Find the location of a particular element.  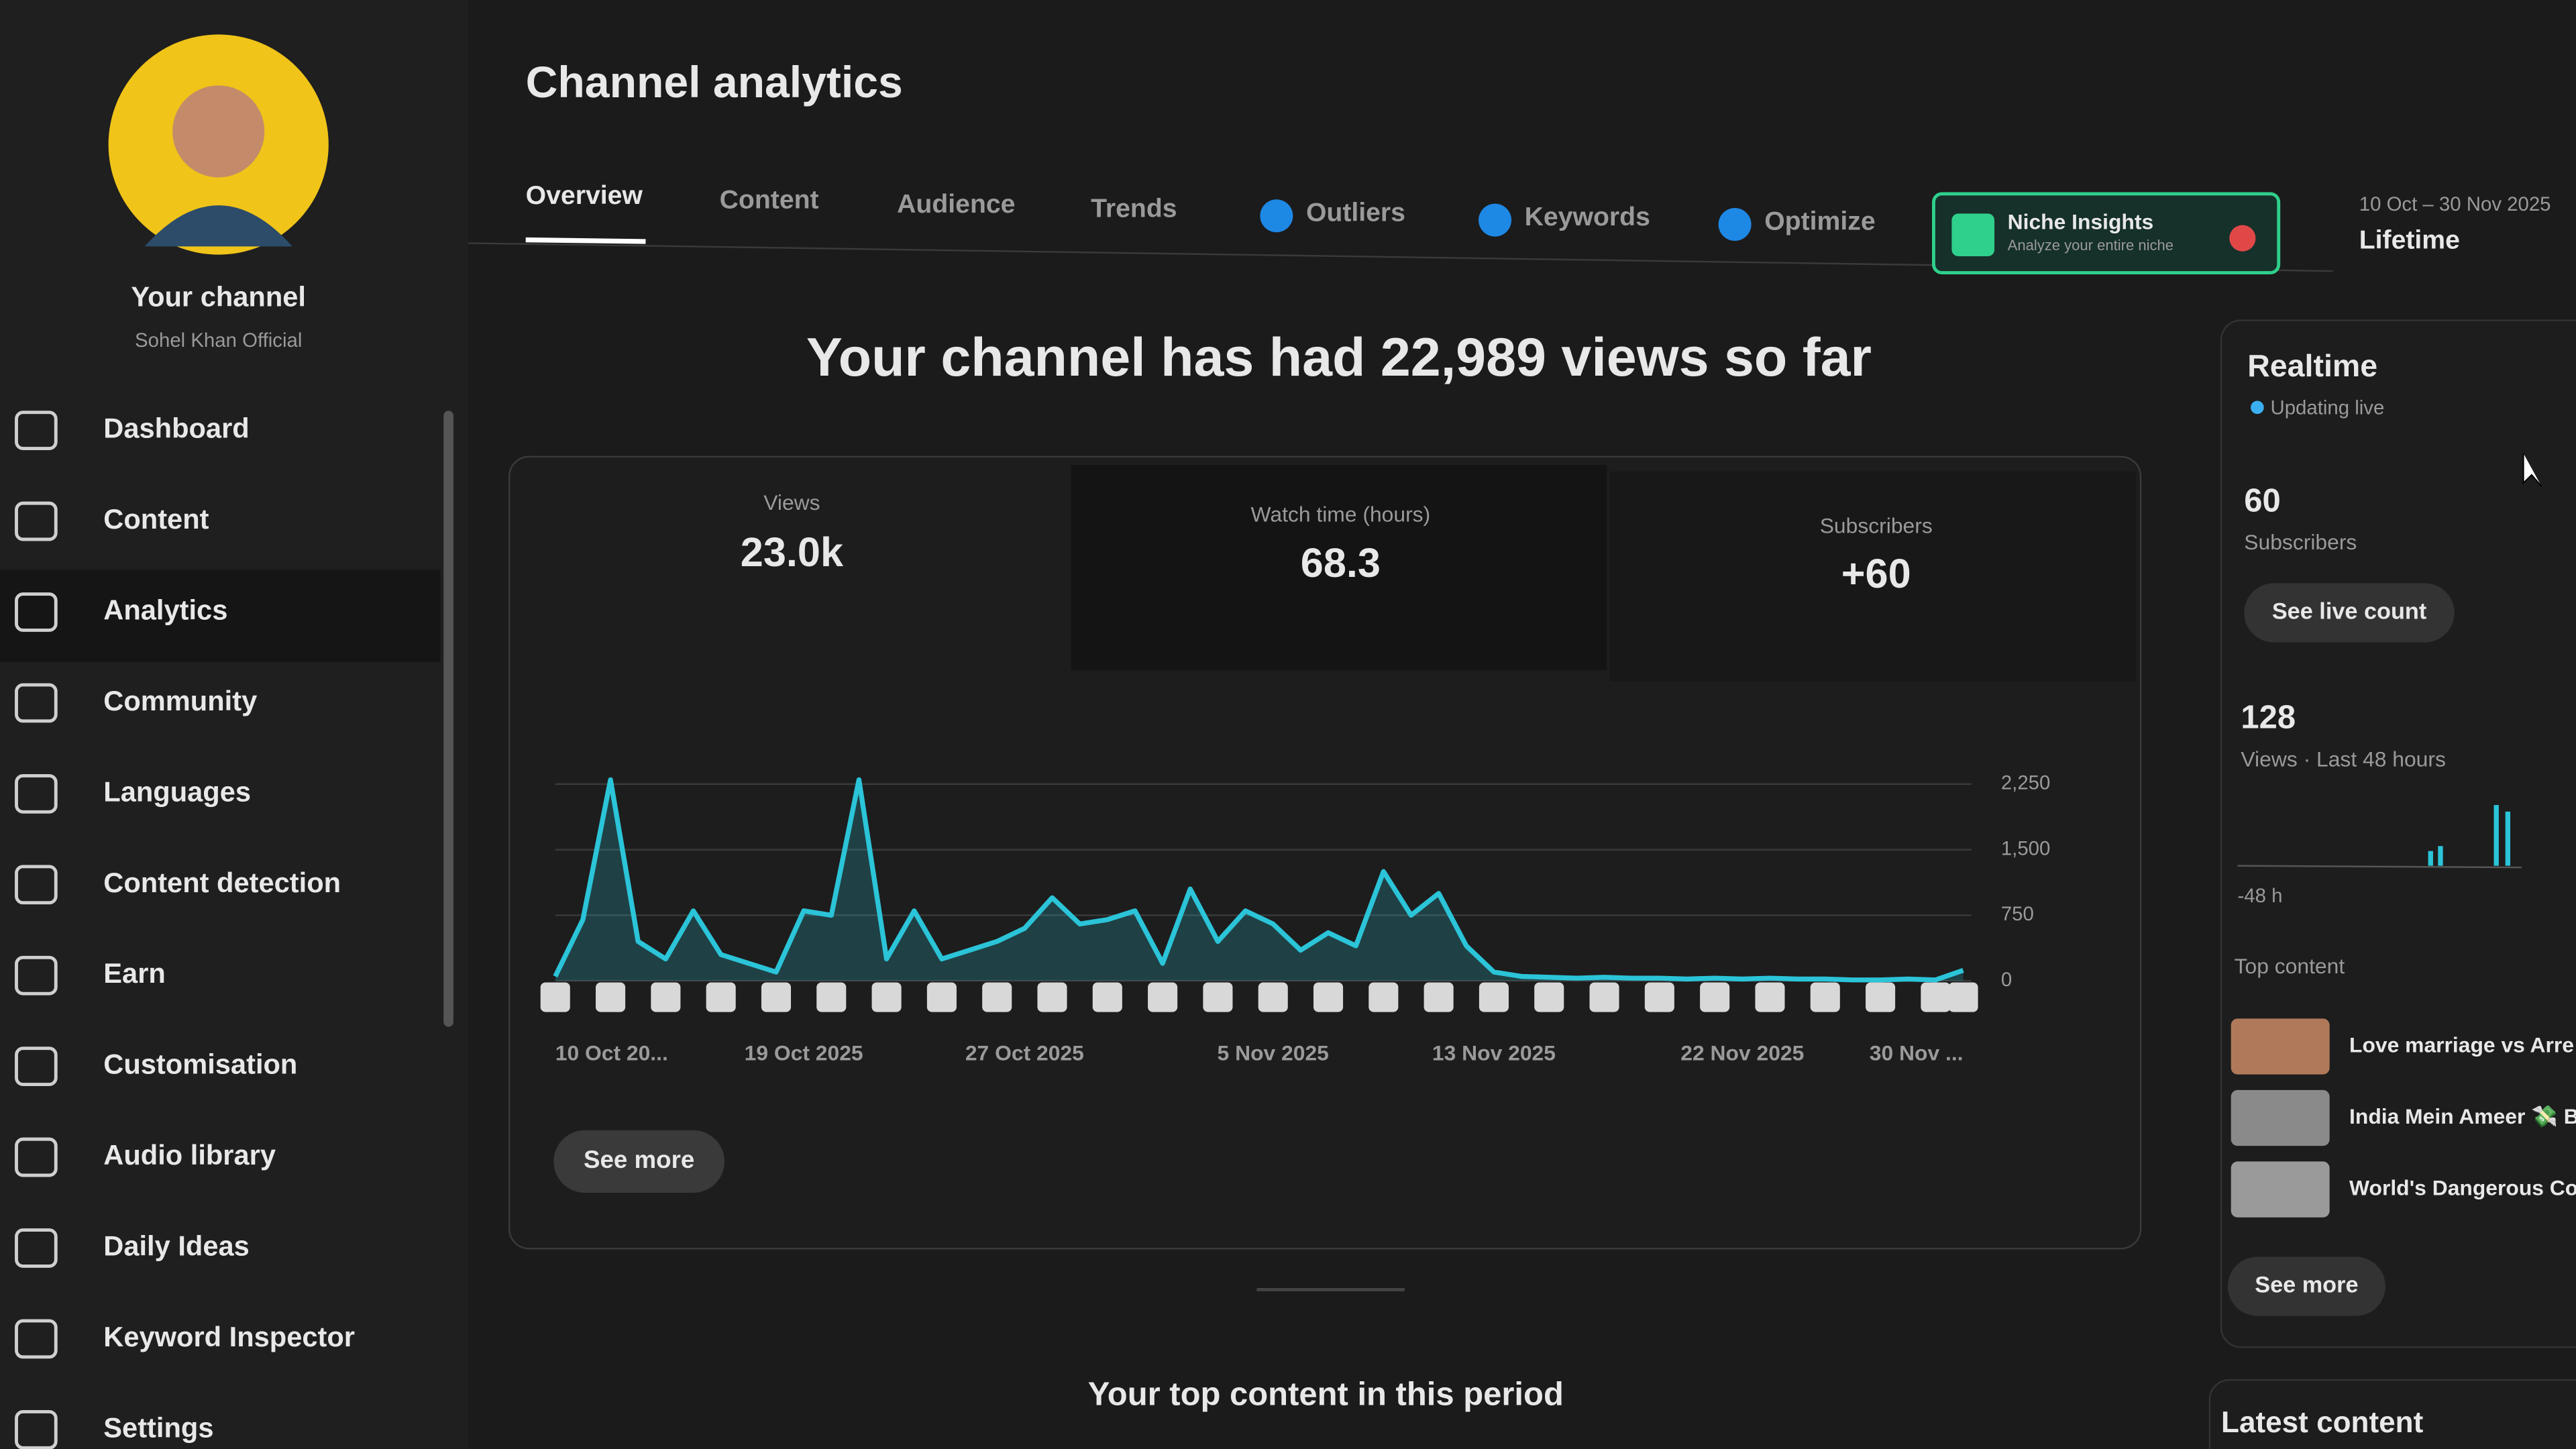

nav-item: Content is located at coordinates (156, 519).